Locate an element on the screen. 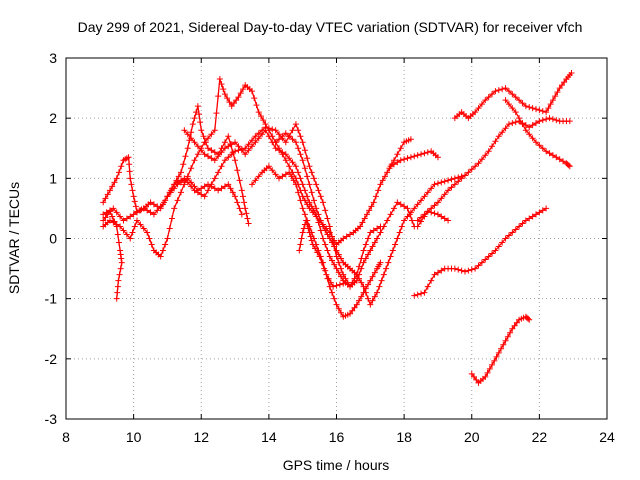 The image size is (640, 480). series-arc-p is located at coordinates (500, 349).